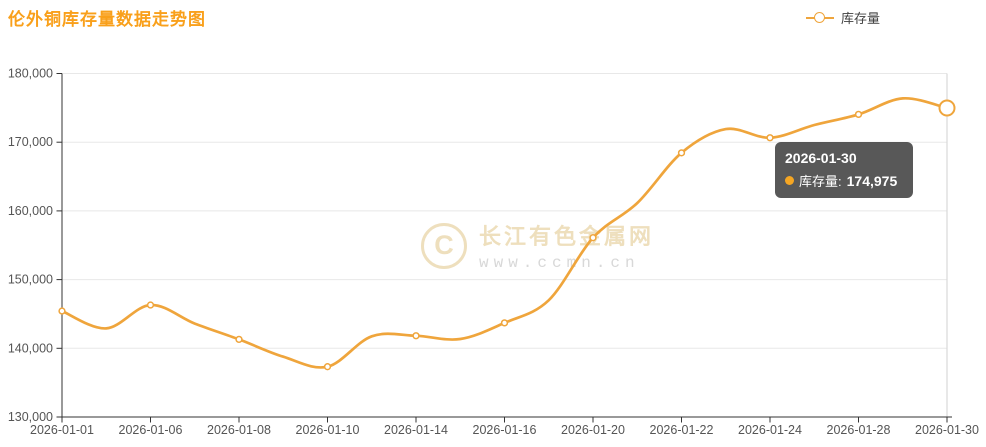 The image size is (986, 447). Describe the element at coordinates (30, 348) in the screenshot. I see `y-axis-label: 140,000` at that location.